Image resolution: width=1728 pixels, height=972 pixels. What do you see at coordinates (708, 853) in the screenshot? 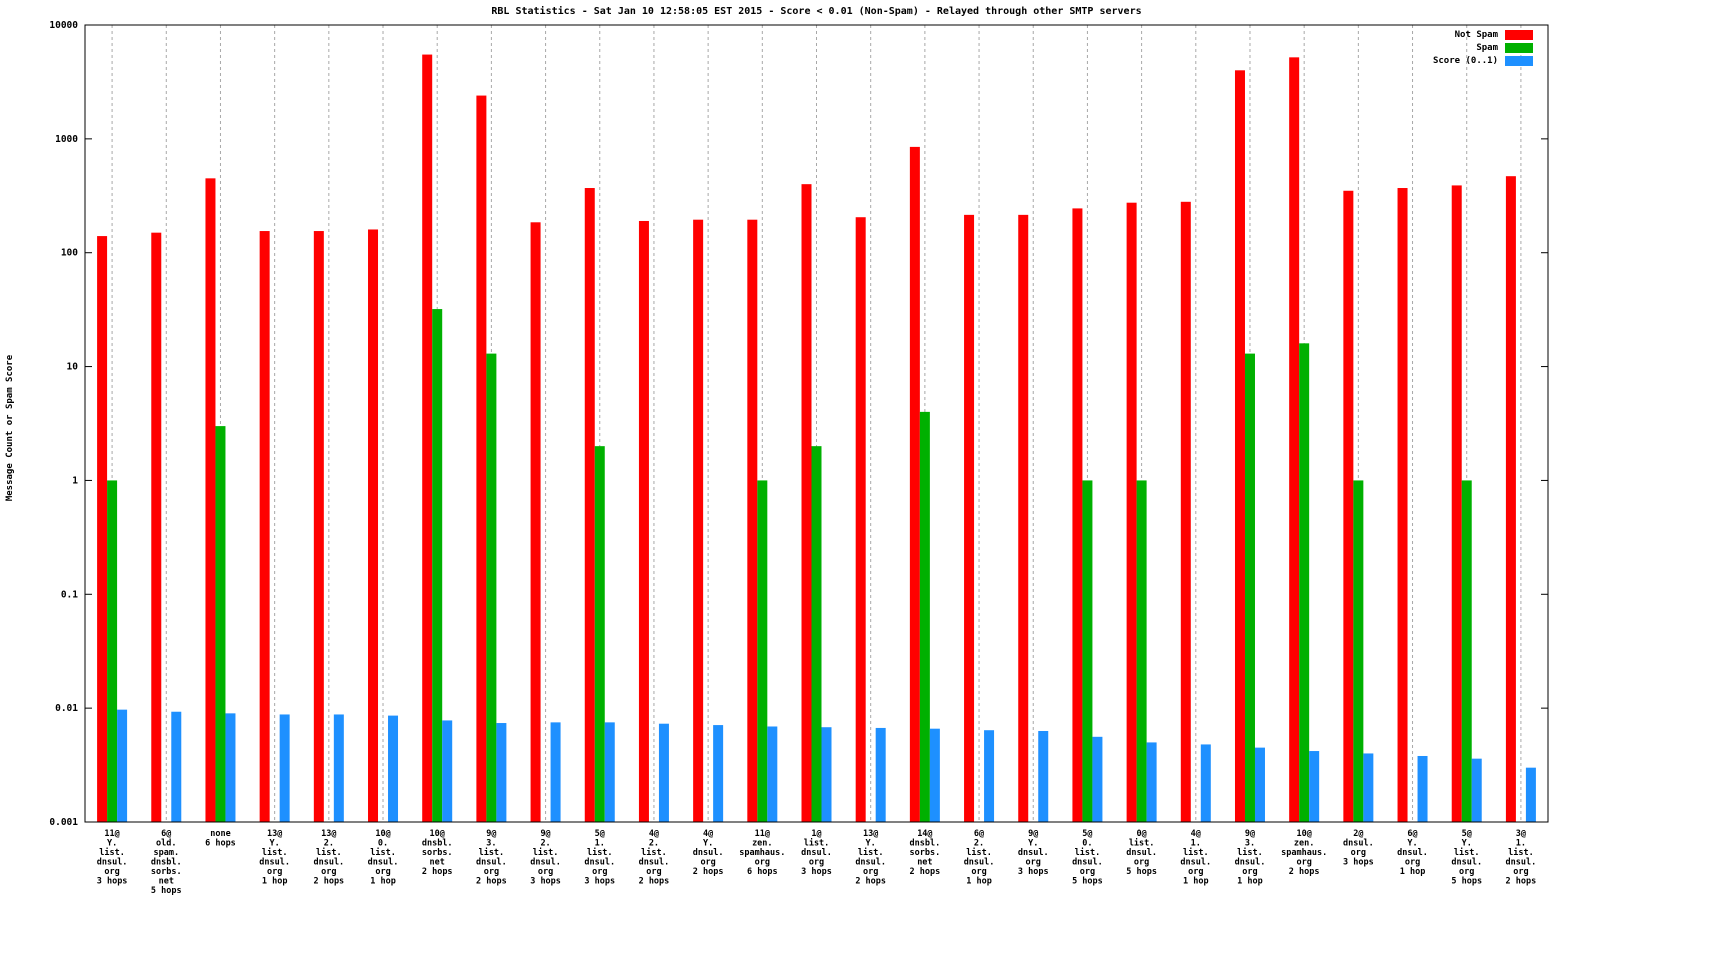
I see `x-category-label: 4@ Y. dnsul. org 2 hops` at bounding box center [708, 853].